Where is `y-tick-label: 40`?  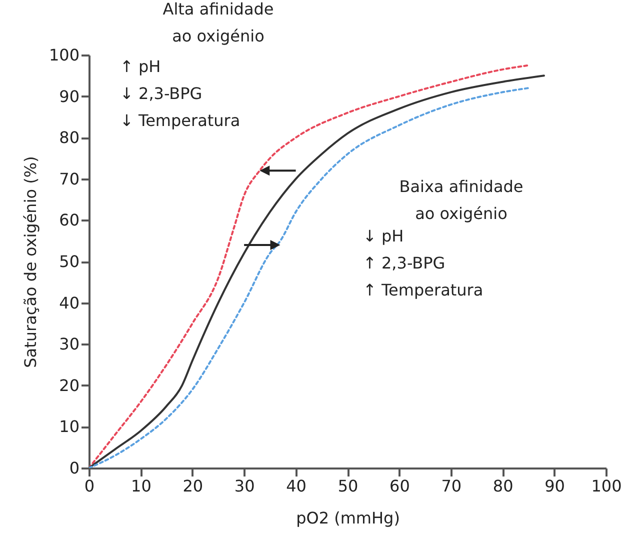 y-tick-label: 40 is located at coordinates (69, 302).